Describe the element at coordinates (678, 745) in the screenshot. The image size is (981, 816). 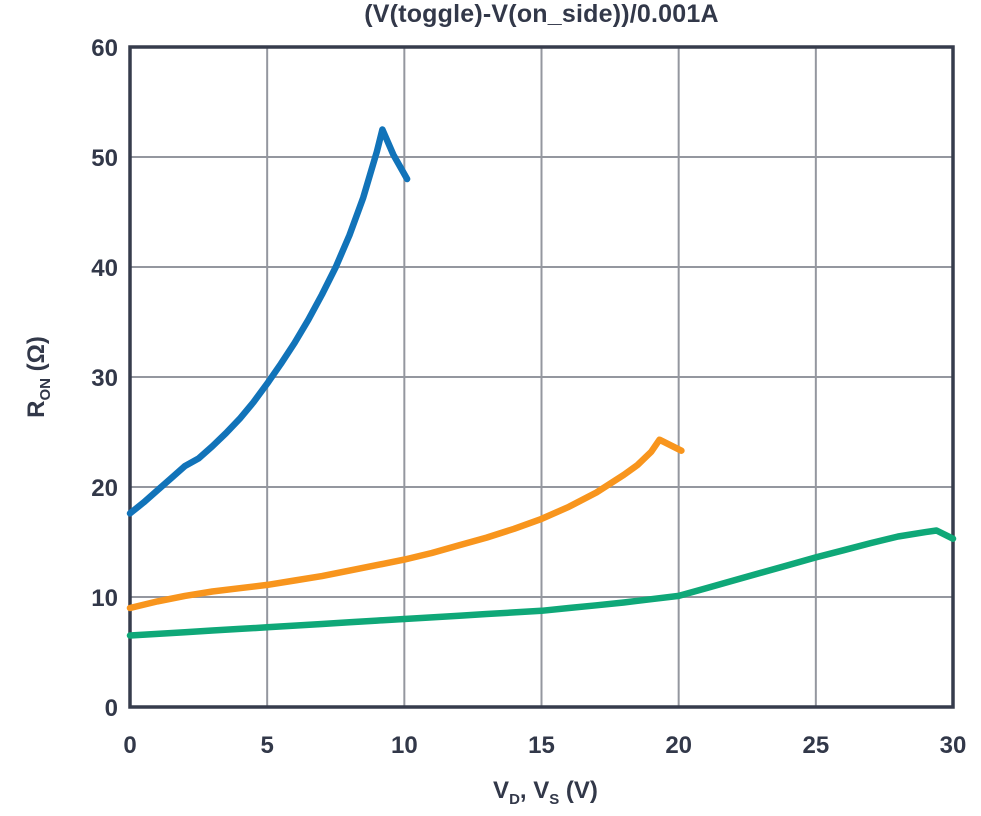
I see `x-tick-label: 20` at that location.